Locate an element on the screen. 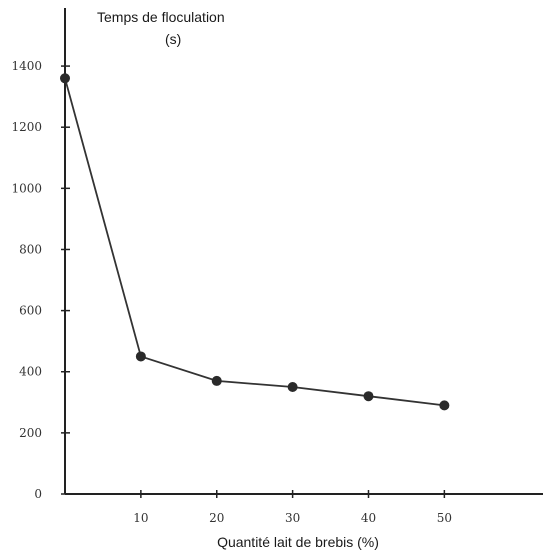 The width and height of the screenshot is (550, 556). y-tick-label: 1400 is located at coordinates (26, 66).